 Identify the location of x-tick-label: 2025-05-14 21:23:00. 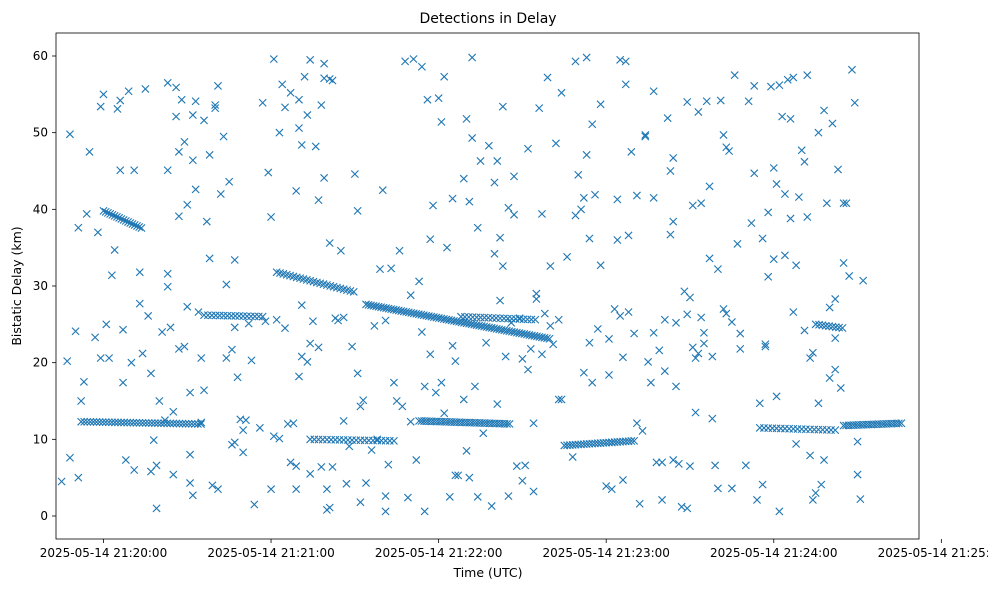
(605, 553).